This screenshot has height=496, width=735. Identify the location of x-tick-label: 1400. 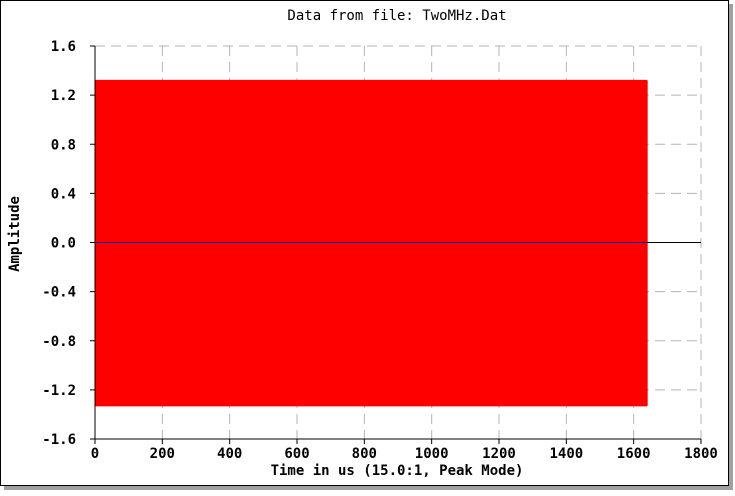
(566, 454).